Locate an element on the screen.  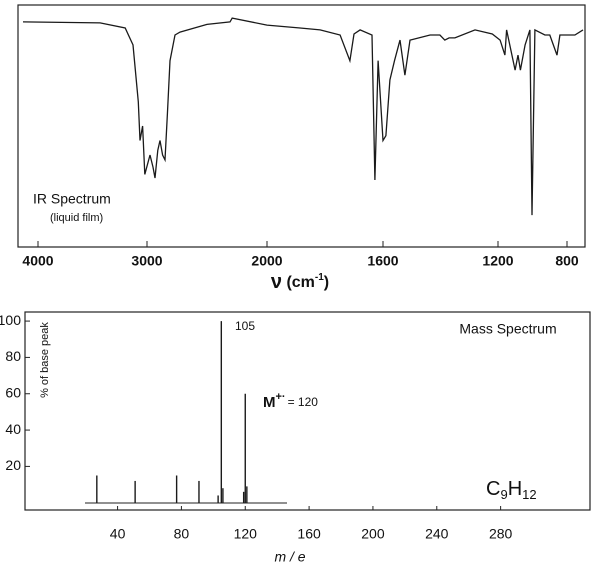
x-tick-label: 3000 is located at coordinates (146, 261).